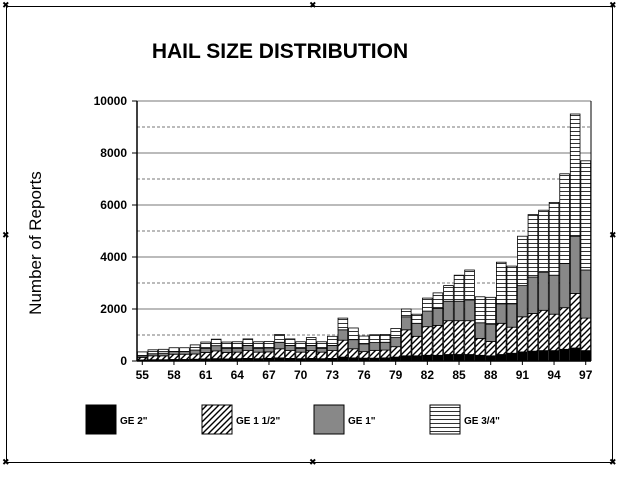 This screenshot has height=477, width=627. What do you see at coordinates (428, 375) in the screenshot?
I see `x-tick-label: 82` at bounding box center [428, 375].